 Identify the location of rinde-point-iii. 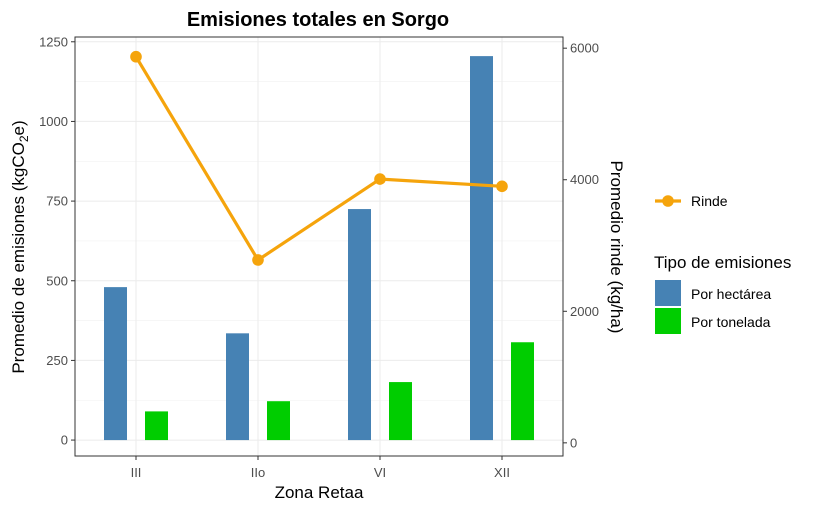
(136, 56).